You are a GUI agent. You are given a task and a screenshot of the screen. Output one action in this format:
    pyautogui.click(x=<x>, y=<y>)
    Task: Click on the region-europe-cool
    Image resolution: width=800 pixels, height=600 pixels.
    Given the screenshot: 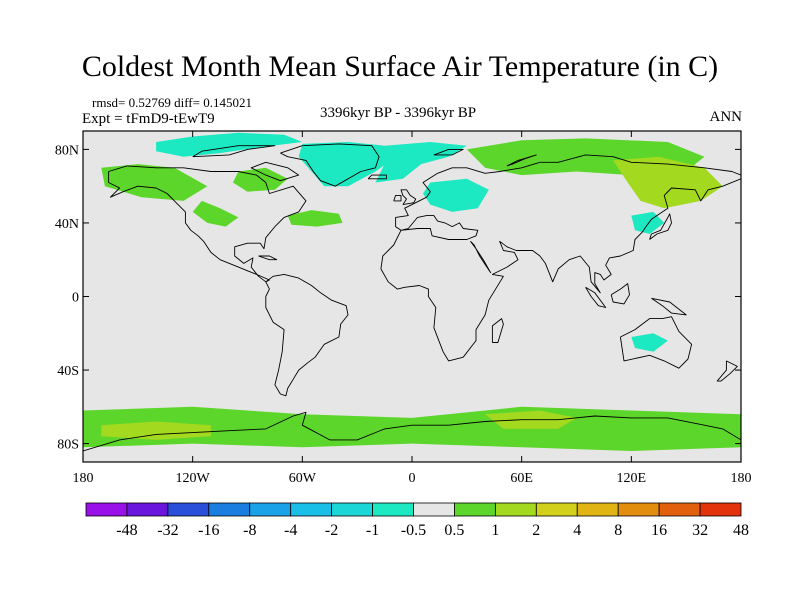 What is the action you would take?
    pyautogui.click(x=456, y=195)
    